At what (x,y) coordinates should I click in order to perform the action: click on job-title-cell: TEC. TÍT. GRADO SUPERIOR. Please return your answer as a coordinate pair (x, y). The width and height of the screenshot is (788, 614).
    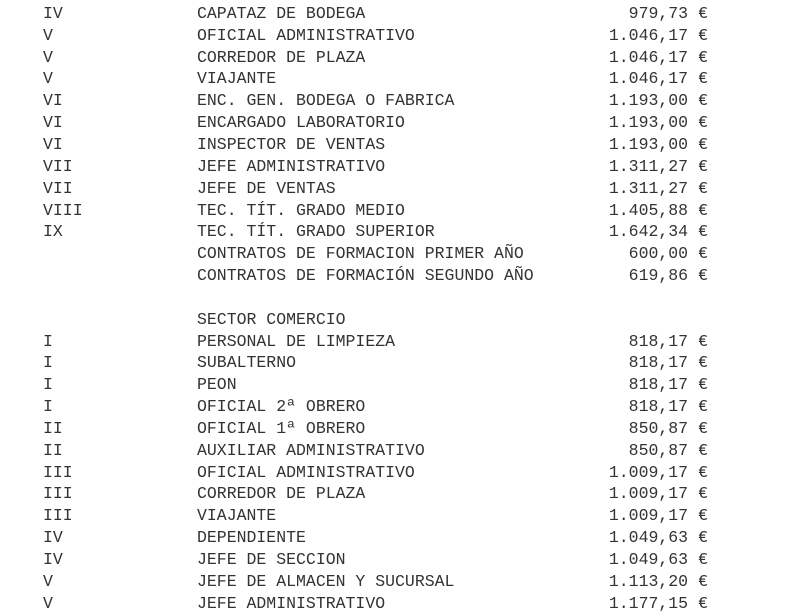
    Looking at the image, I should click on (316, 232).